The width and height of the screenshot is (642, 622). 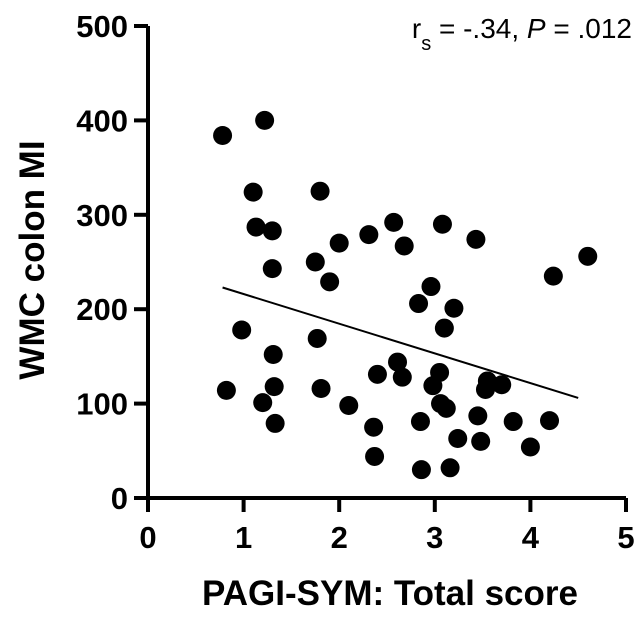 What do you see at coordinates (119, 498) in the screenshot?
I see `y-tick-label: 0` at bounding box center [119, 498].